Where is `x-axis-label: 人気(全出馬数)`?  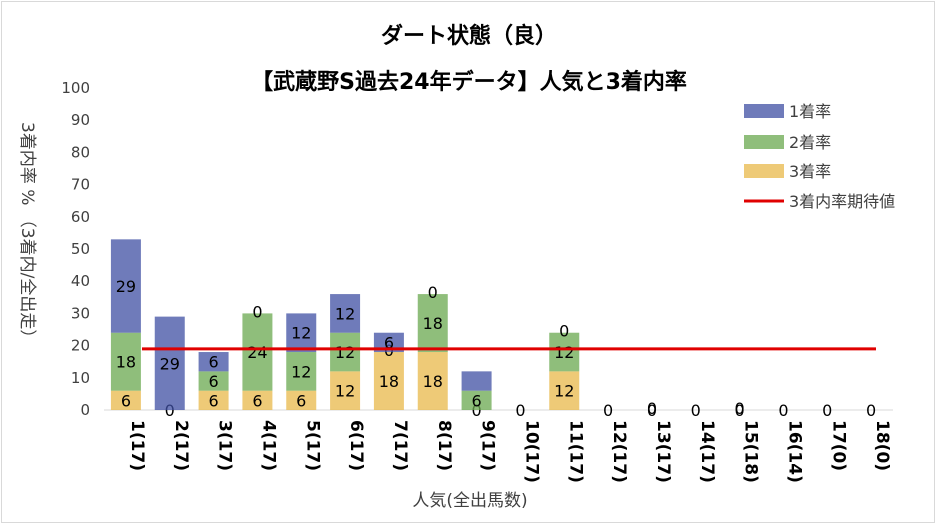 x-axis-label: 人気(全出馬数) is located at coordinates (469, 501).